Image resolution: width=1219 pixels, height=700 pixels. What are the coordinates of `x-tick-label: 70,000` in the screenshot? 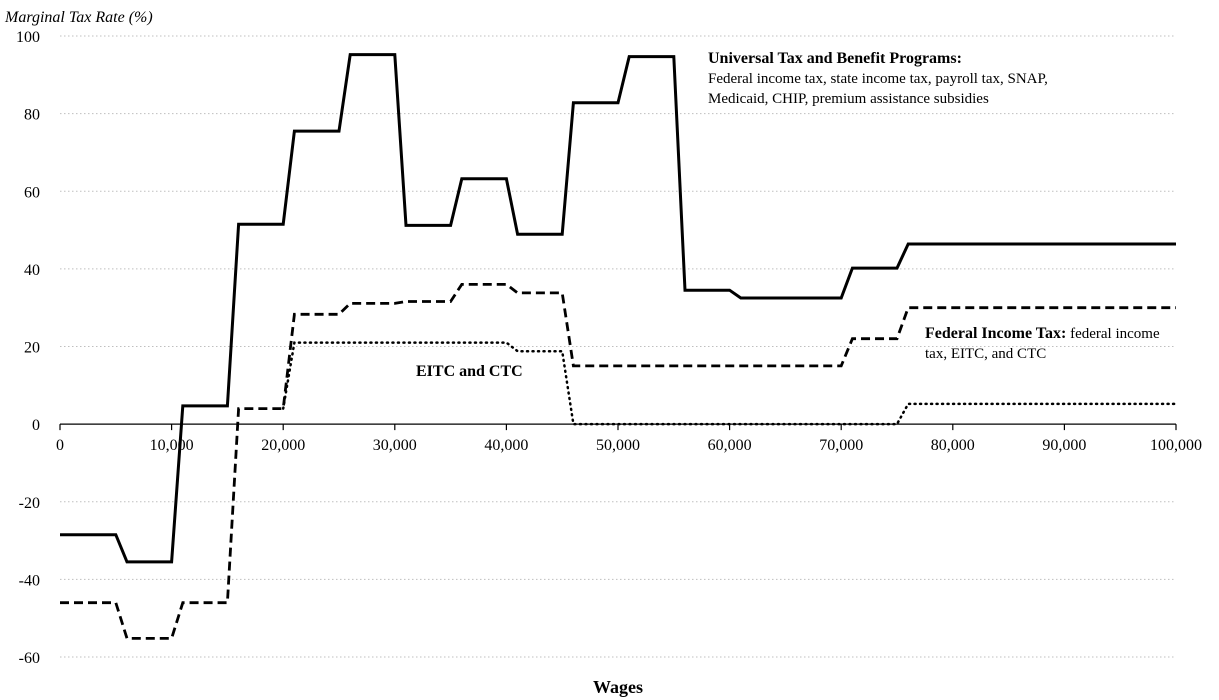 It's located at (841, 445).